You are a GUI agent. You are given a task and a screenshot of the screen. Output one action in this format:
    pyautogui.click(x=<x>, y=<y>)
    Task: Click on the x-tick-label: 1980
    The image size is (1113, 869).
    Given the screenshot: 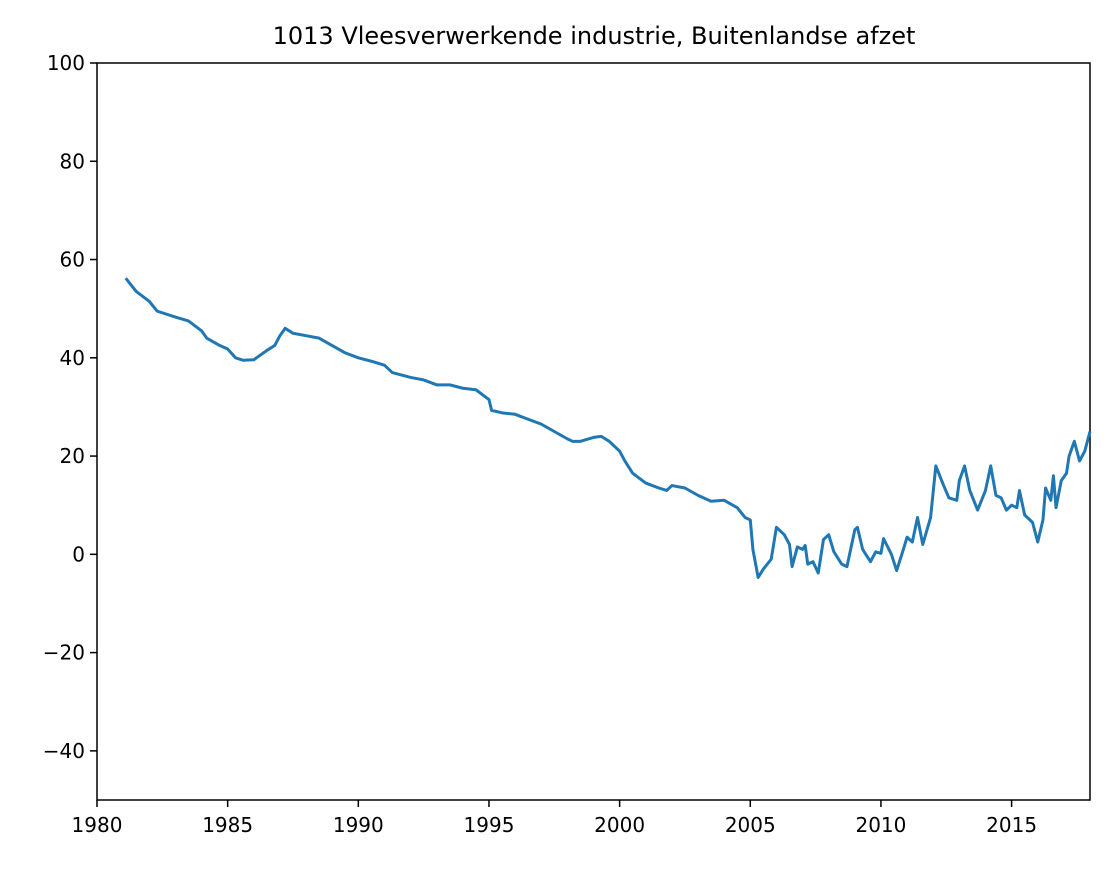 What is the action you would take?
    pyautogui.click(x=97, y=825)
    